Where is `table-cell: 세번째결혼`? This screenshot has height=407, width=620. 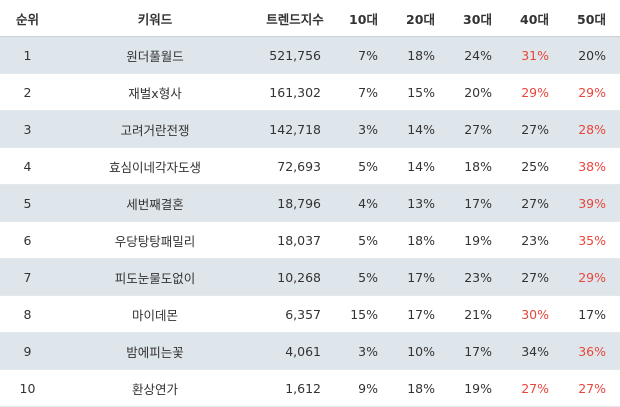
table-cell: 세번째결혼 is located at coordinates (155, 203).